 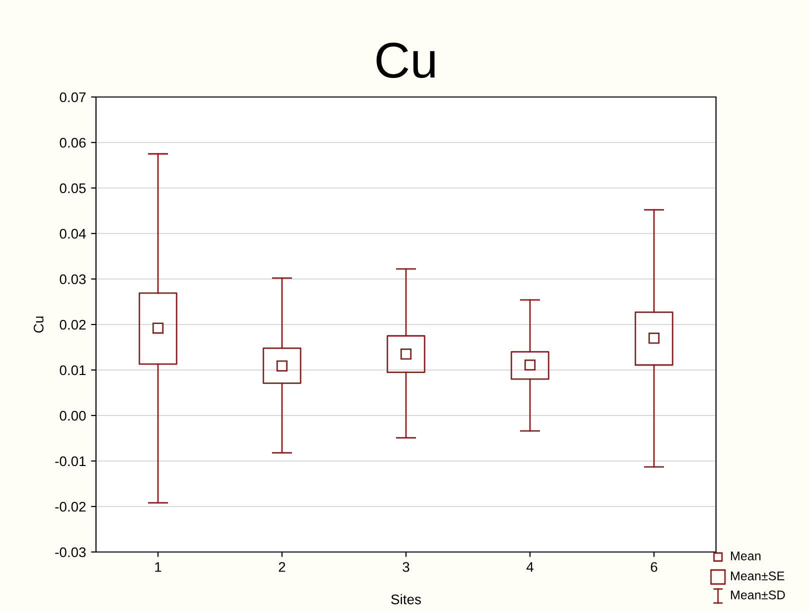 I want to click on x-tick-label: 1, so click(x=158, y=567).